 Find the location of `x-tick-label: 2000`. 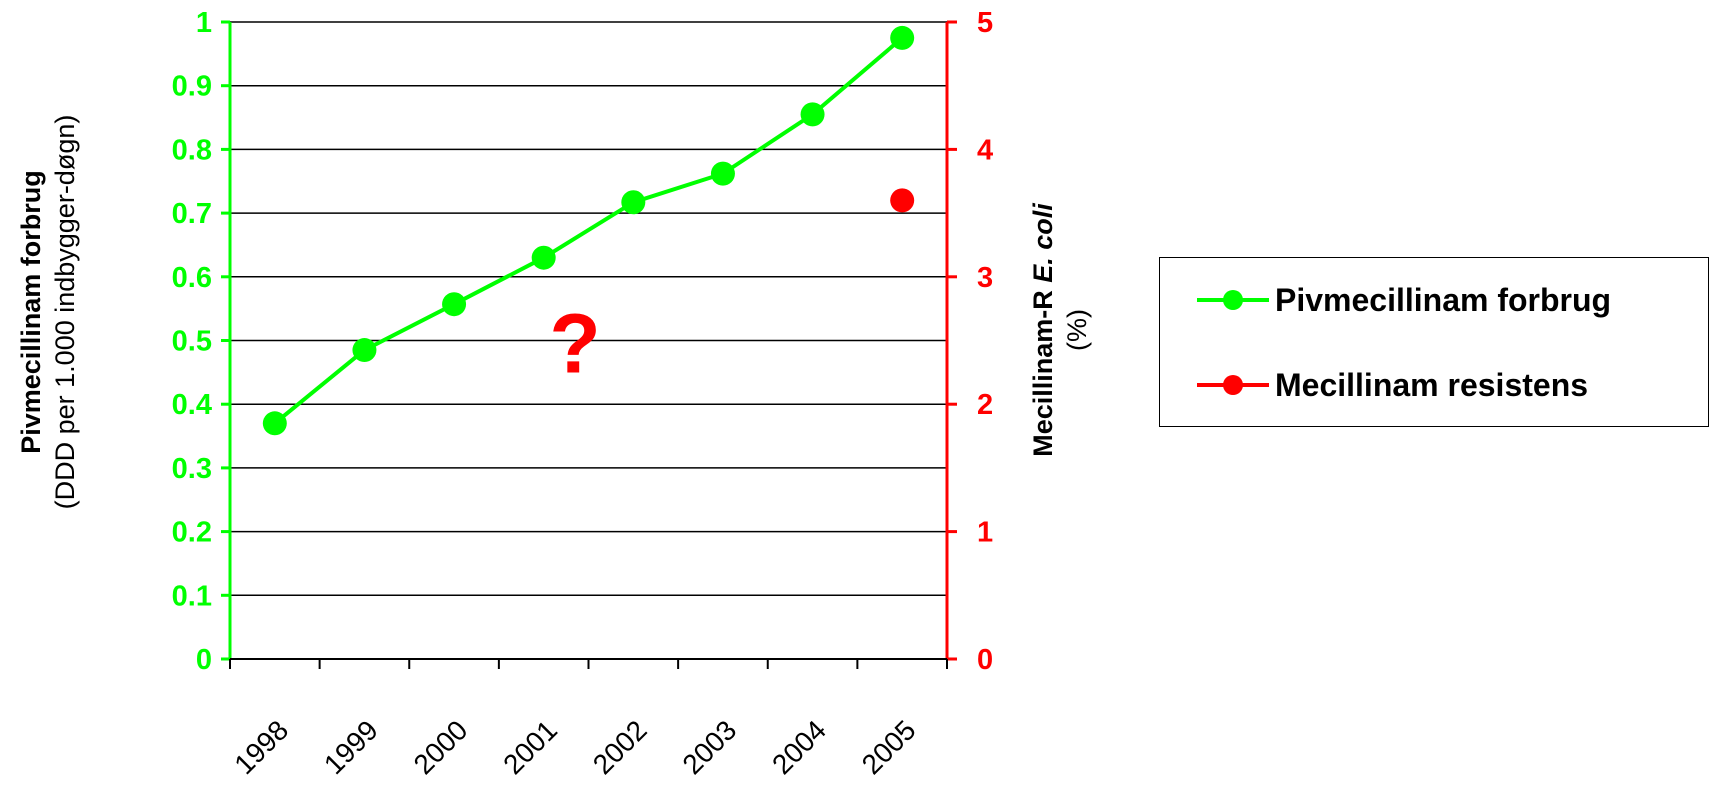

x-tick-label: 2000 is located at coordinates (441, 747).